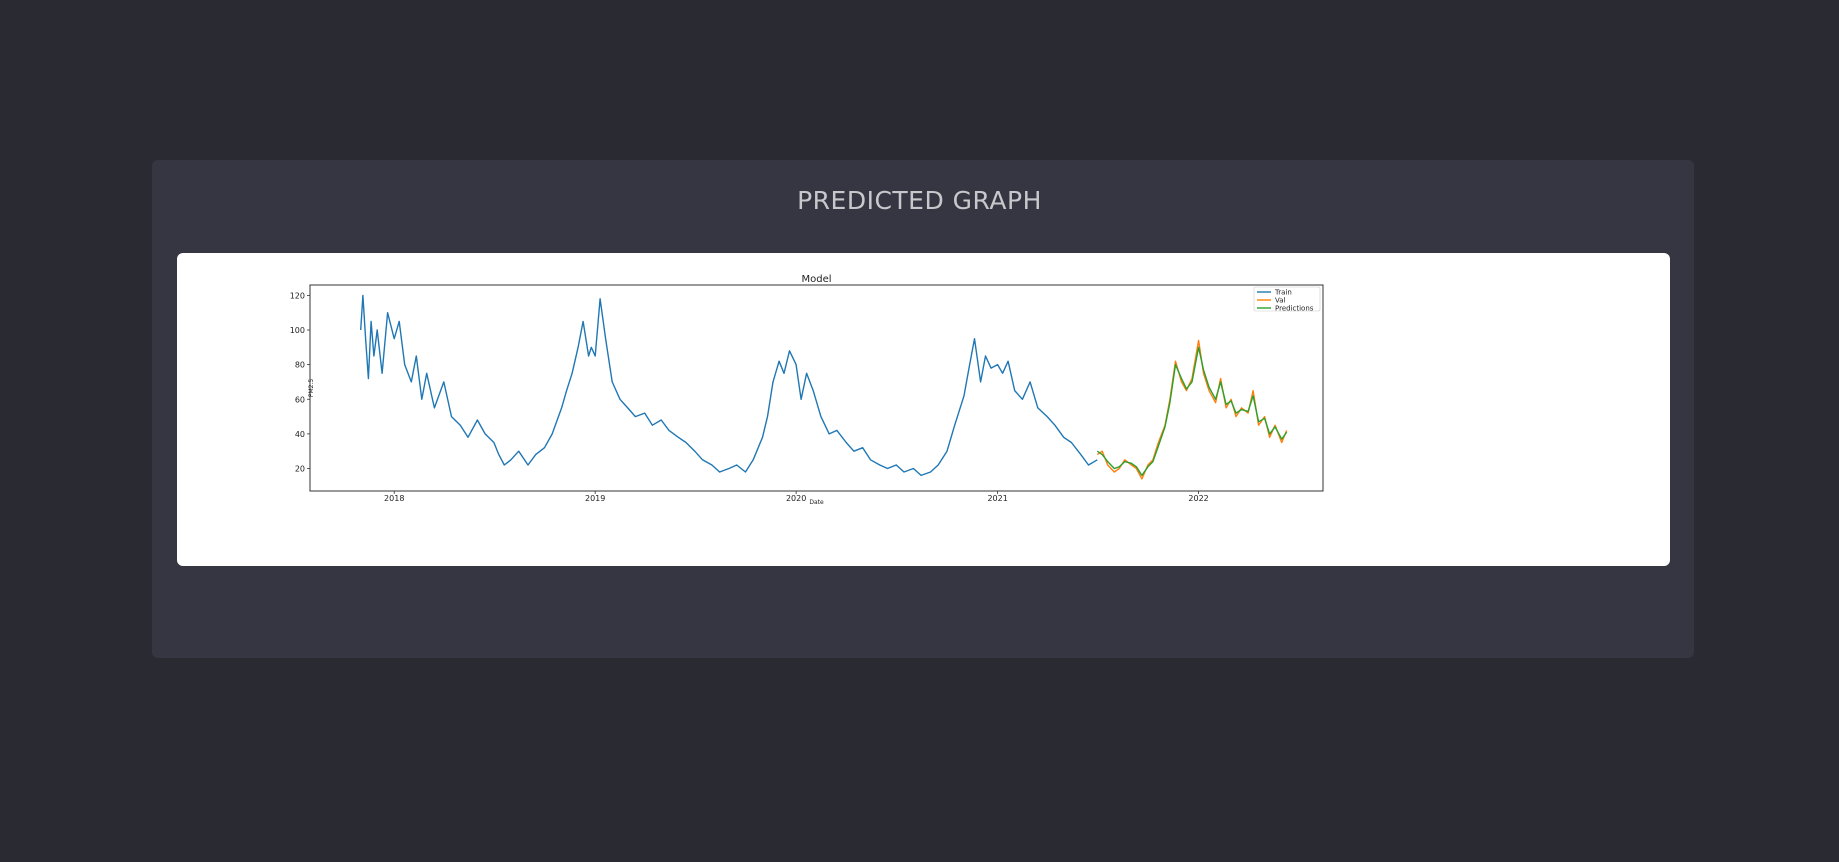  I want to click on x-tick-label: 2018, so click(394, 498).